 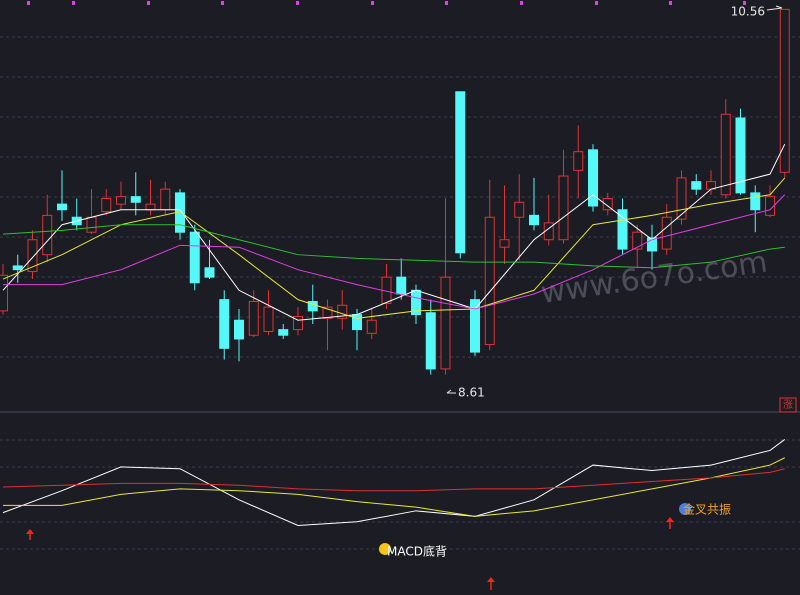 I want to click on signal-arrows, so click(x=350, y=553).